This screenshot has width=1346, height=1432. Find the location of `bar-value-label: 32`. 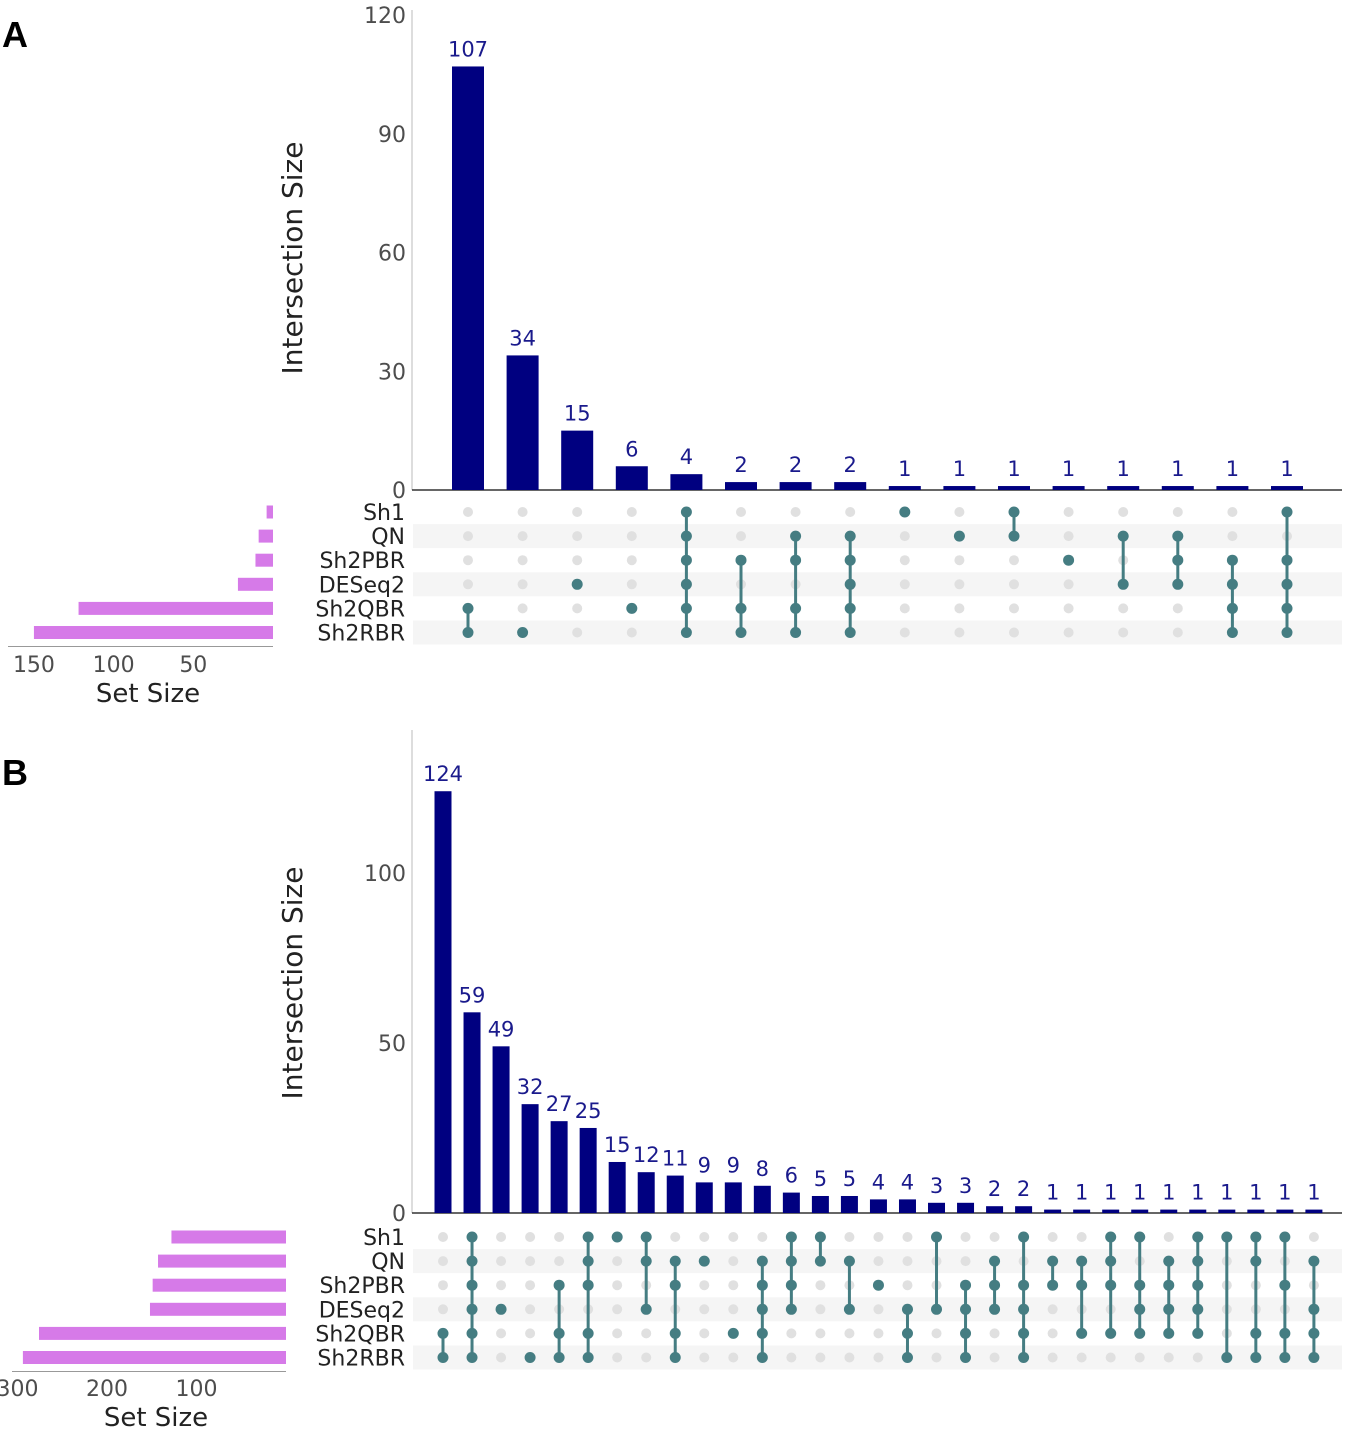

bar-value-label: 32 is located at coordinates (530, 1087).